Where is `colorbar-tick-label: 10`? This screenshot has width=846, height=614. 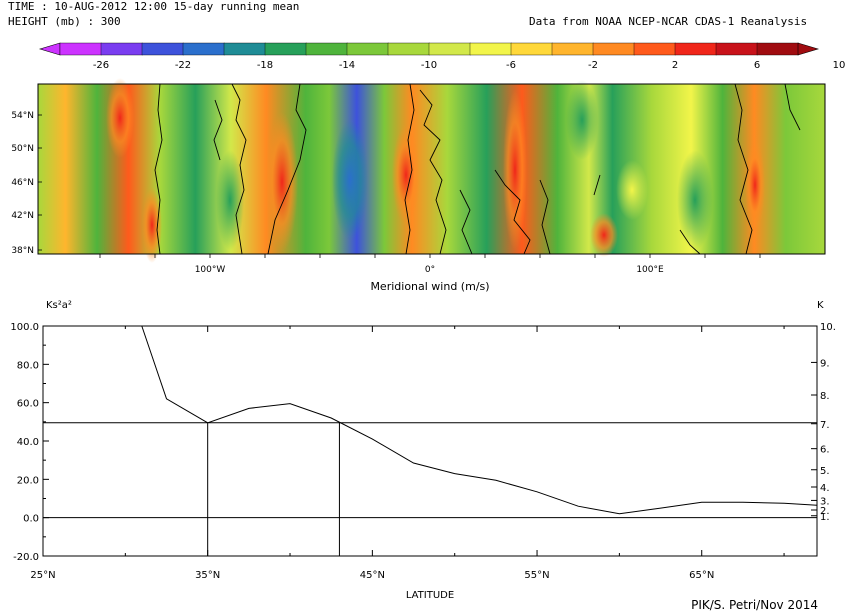 colorbar-tick-label: 10 is located at coordinates (839, 65).